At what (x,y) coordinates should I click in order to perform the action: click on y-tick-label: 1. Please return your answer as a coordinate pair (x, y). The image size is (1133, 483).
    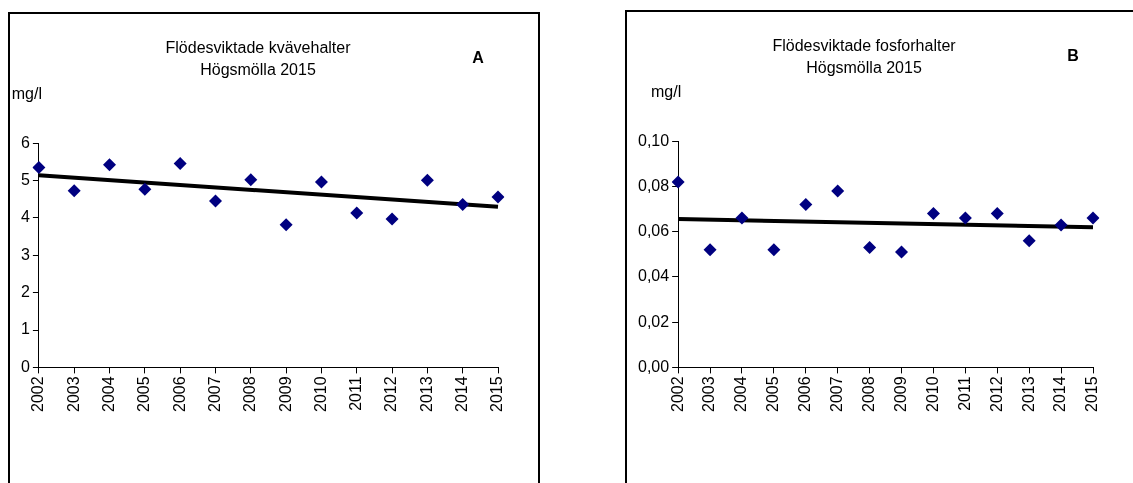
    Looking at the image, I should click on (25, 329).